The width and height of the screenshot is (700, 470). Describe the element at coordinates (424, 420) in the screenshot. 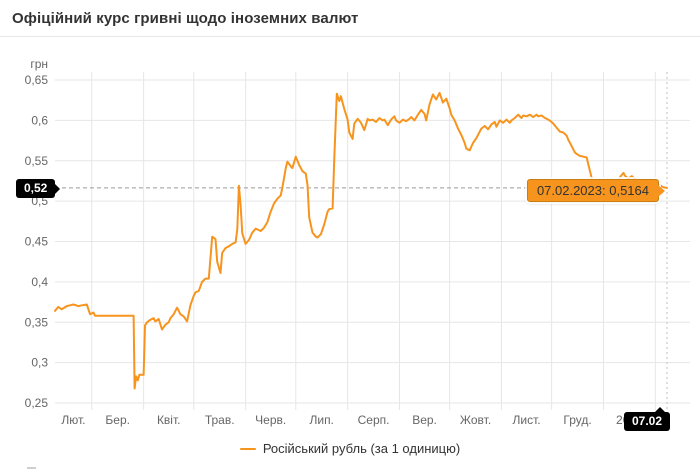

I see `svg-text: Вер.` at that location.